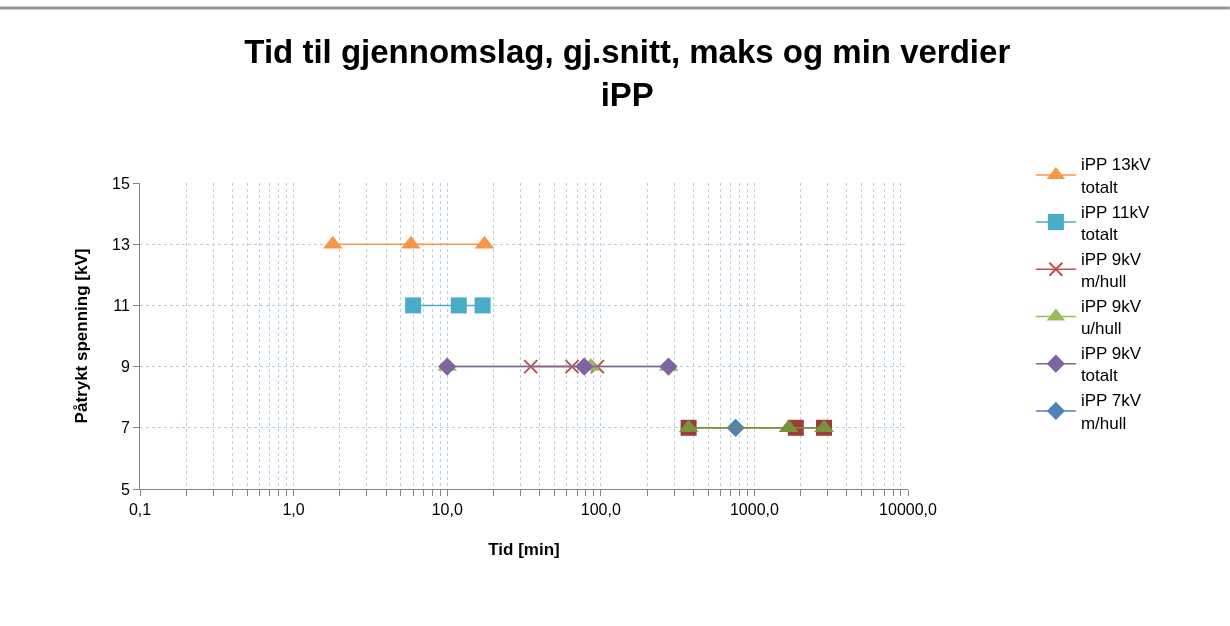 This screenshot has width=1230, height=626. What do you see at coordinates (908, 510) in the screenshot?
I see `x-tick-label: 10000,0` at bounding box center [908, 510].